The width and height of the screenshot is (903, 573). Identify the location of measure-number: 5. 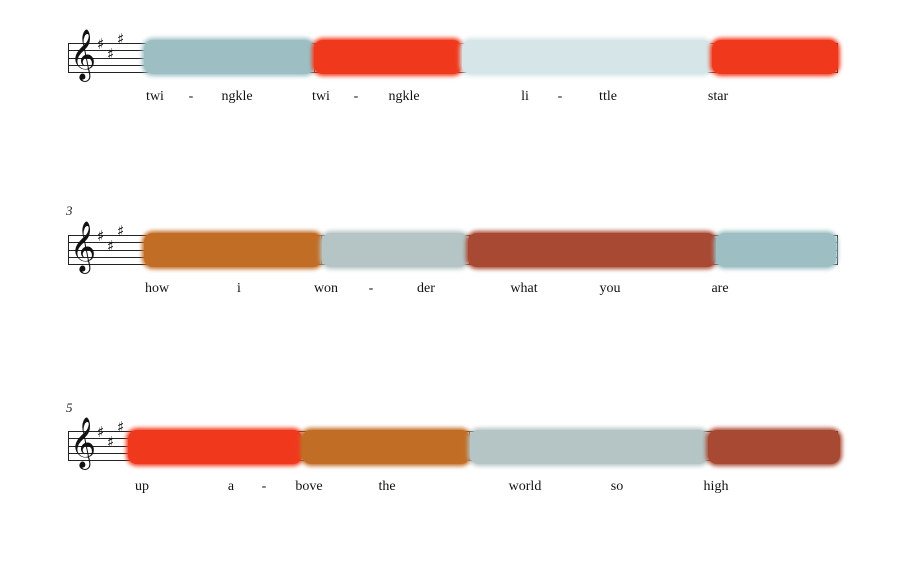
(69, 407).